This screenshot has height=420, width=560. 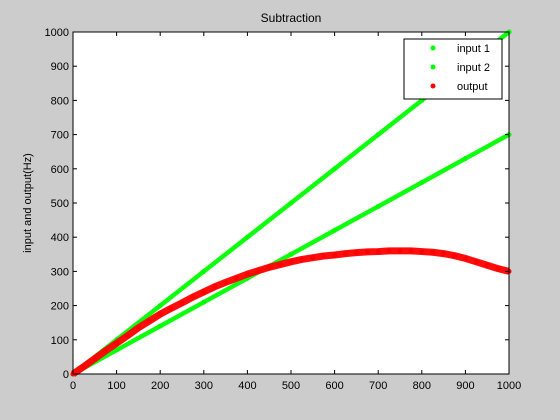 What do you see at coordinates (160, 386) in the screenshot?
I see `x-tick-label: 200` at bounding box center [160, 386].